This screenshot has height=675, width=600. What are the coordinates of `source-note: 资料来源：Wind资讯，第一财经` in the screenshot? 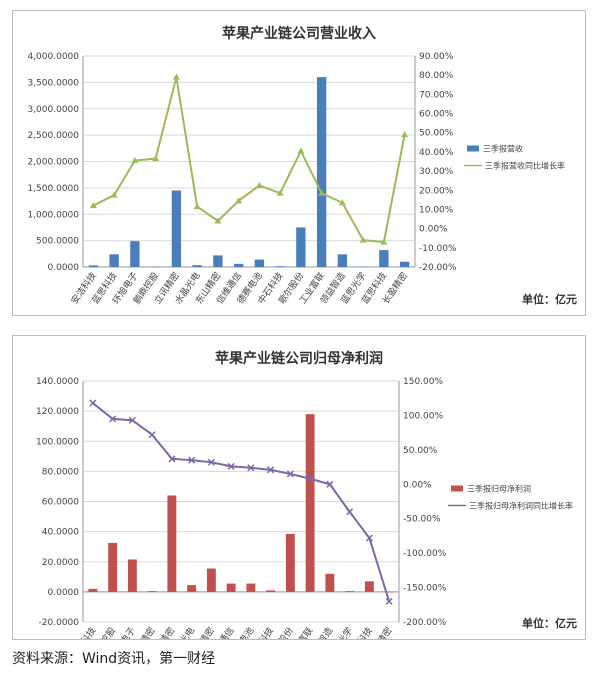 It's located at (114, 659).